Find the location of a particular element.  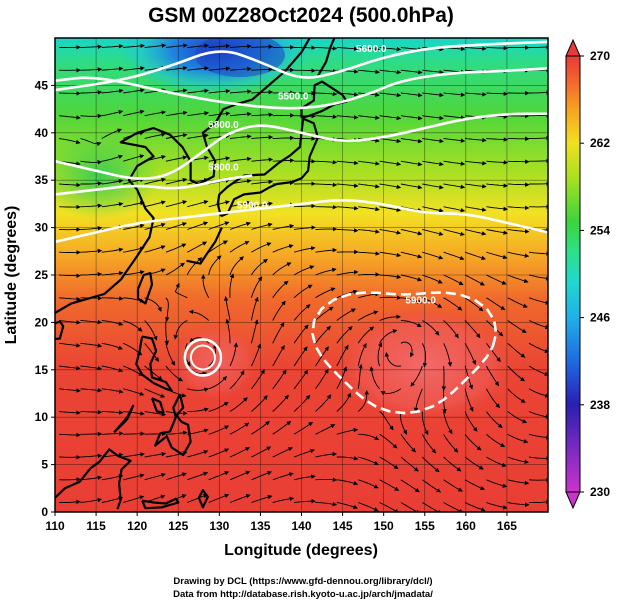

height-contour is located at coordinates (301, 146).